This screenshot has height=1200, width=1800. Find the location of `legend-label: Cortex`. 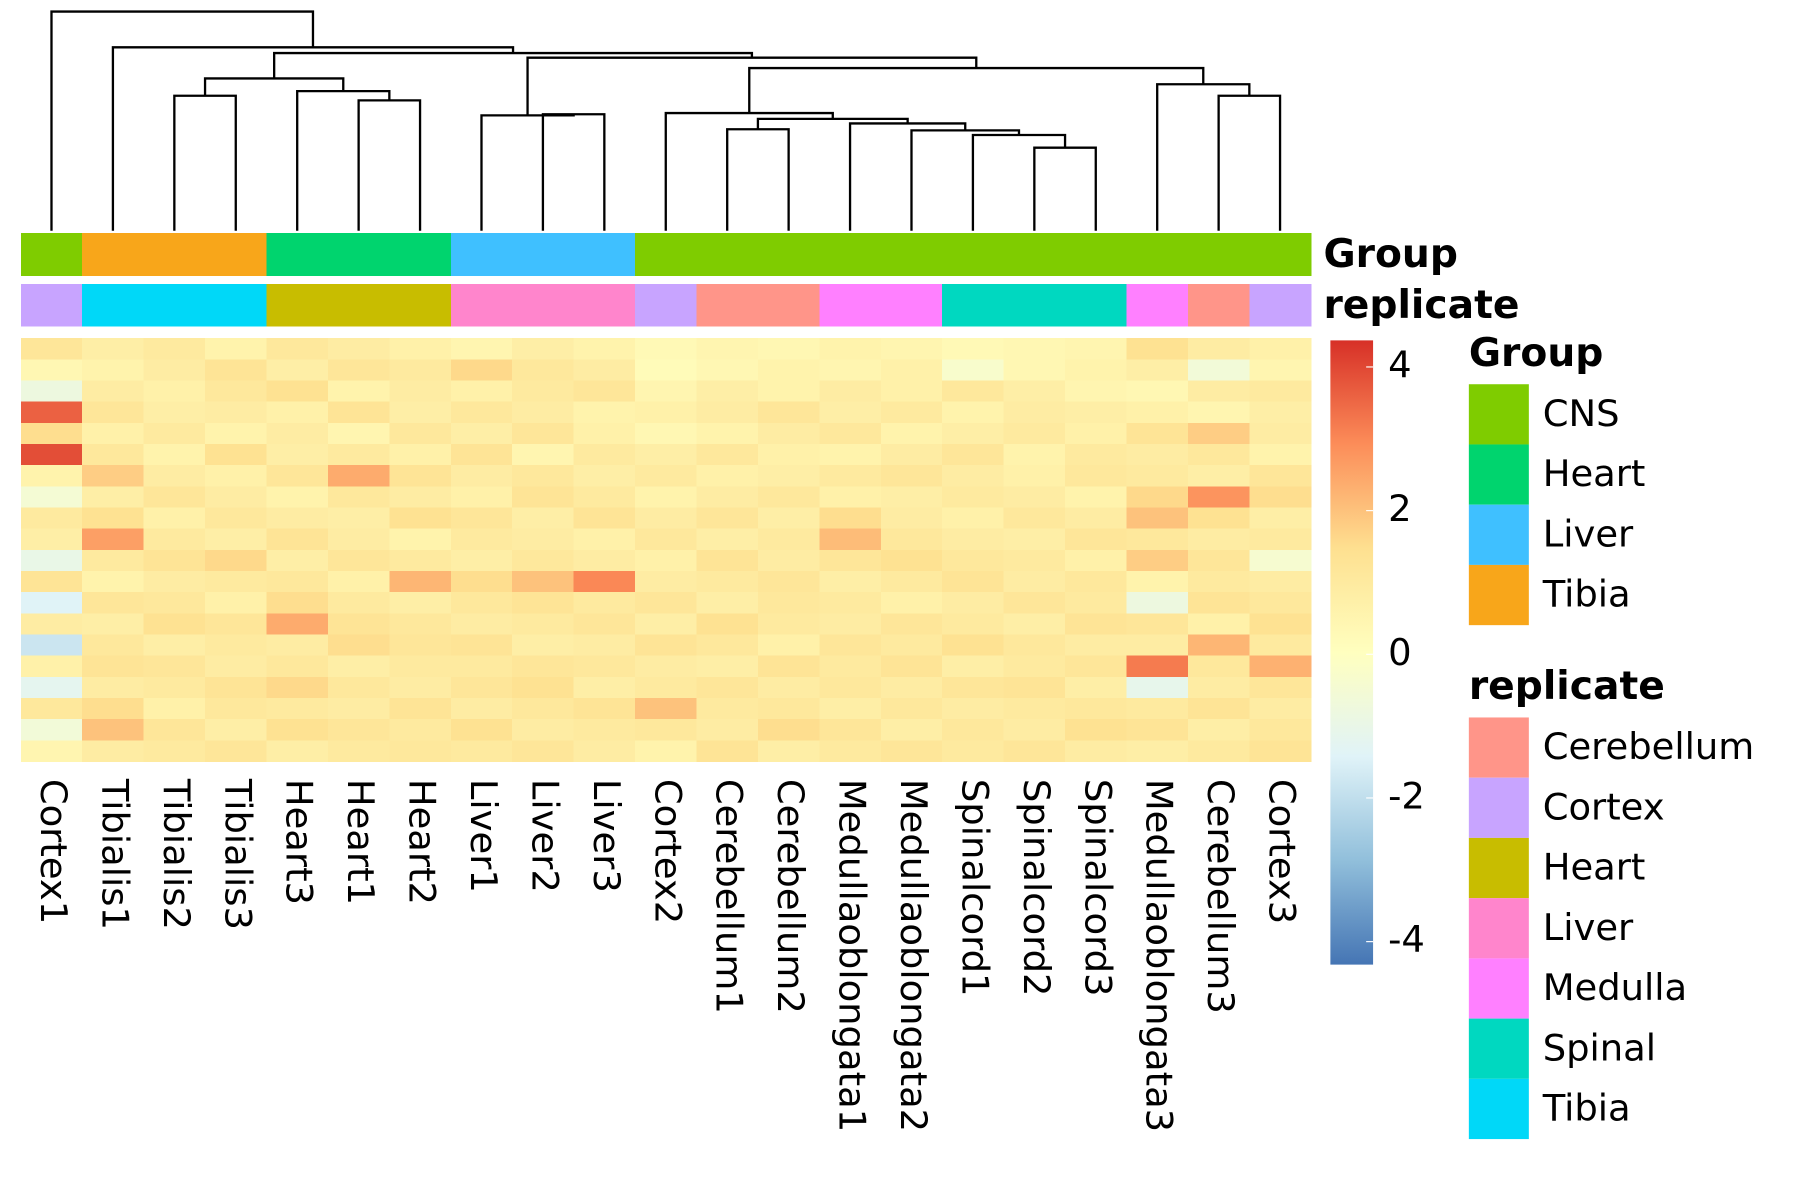

legend-label: Cortex is located at coordinates (1604, 806).